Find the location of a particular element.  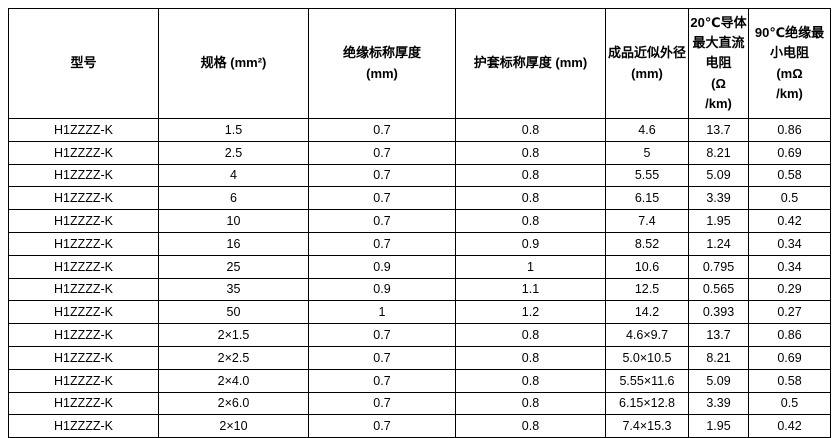

table-cell: 0.29 is located at coordinates (789, 289).